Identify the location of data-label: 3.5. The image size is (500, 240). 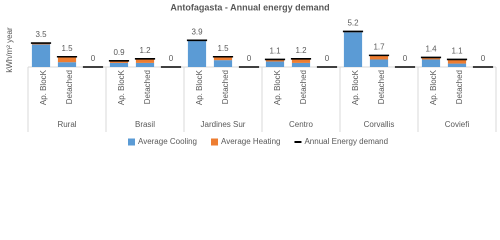
(41, 34).